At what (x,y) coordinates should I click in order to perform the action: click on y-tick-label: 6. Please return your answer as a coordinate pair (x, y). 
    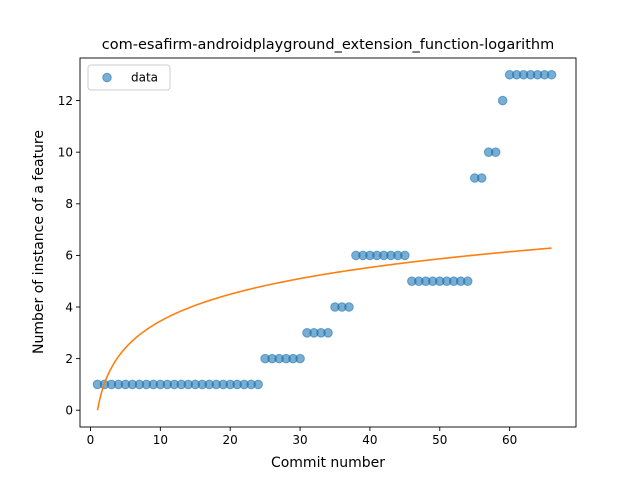
    Looking at the image, I should click on (69, 256).